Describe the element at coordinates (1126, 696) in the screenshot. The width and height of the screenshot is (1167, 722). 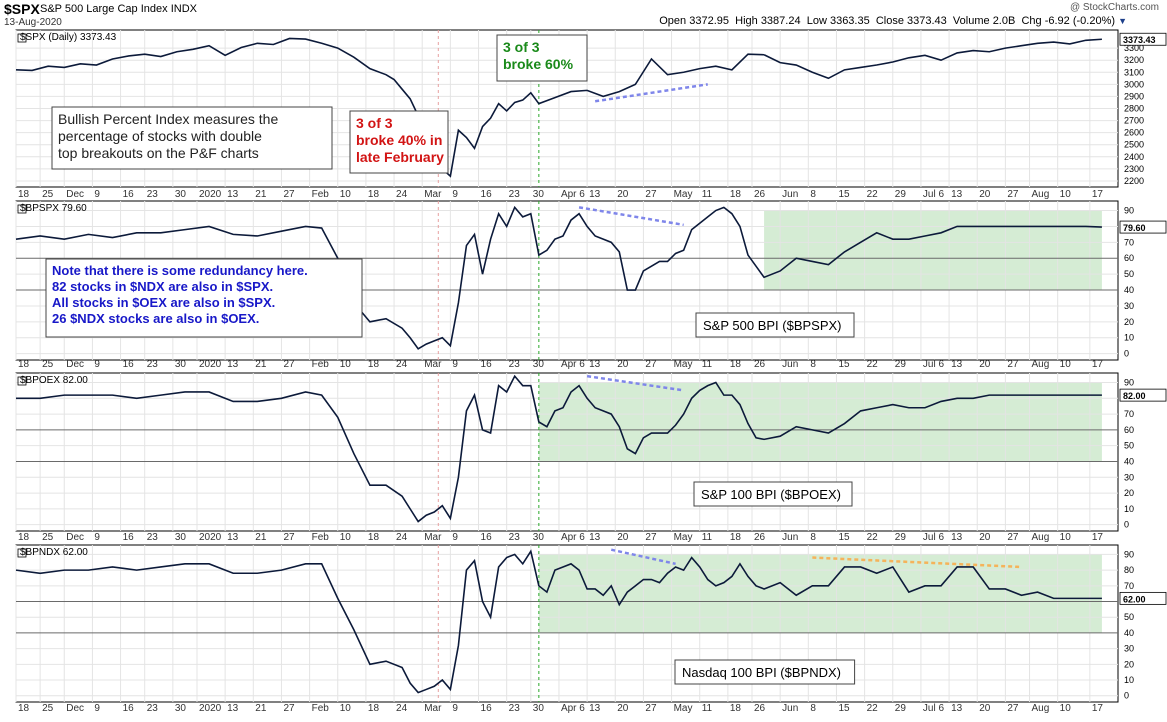
I see `panel-4-ytick-0: 0` at that location.